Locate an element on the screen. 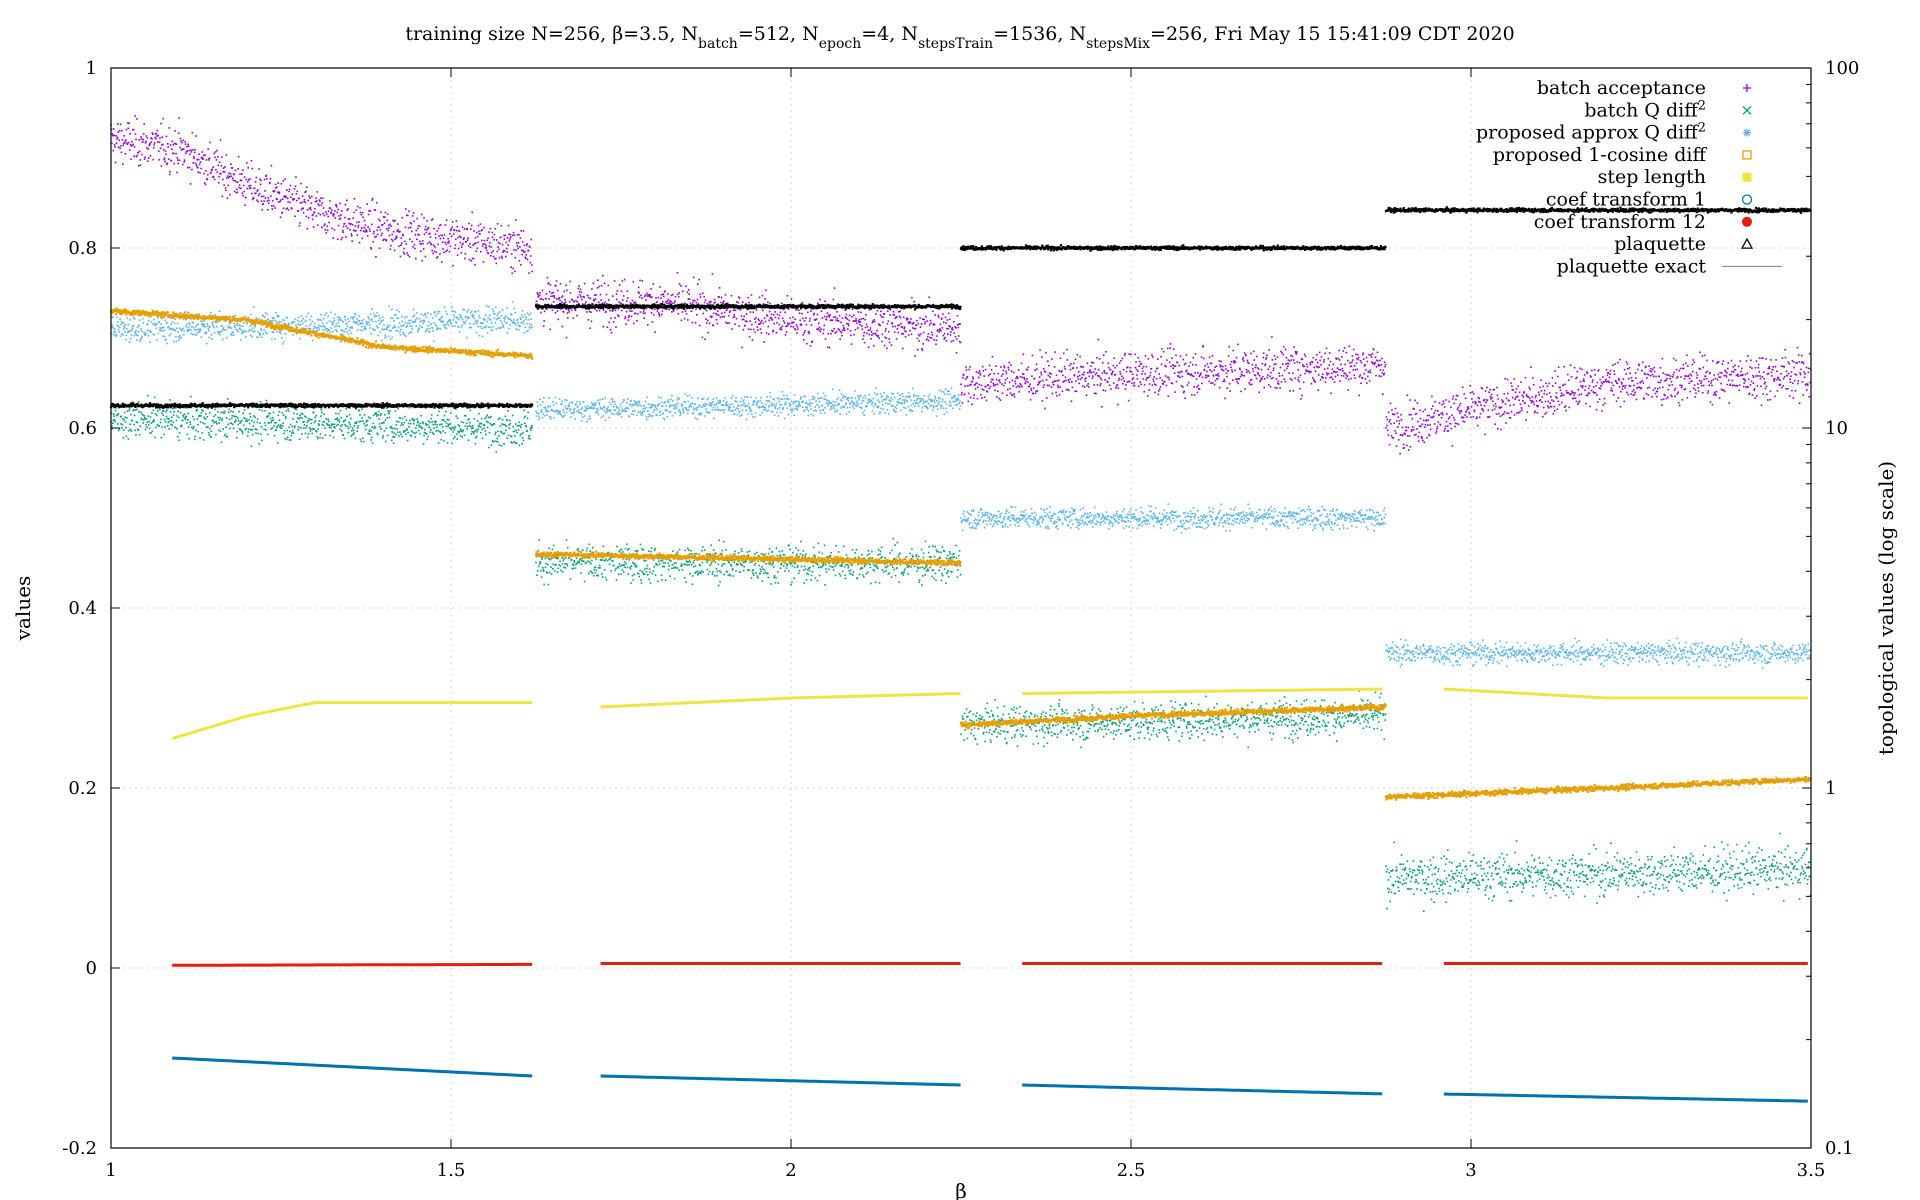 The height and width of the screenshot is (1200, 1920). title-subscript: stepsMix is located at coordinates (1118, 44).